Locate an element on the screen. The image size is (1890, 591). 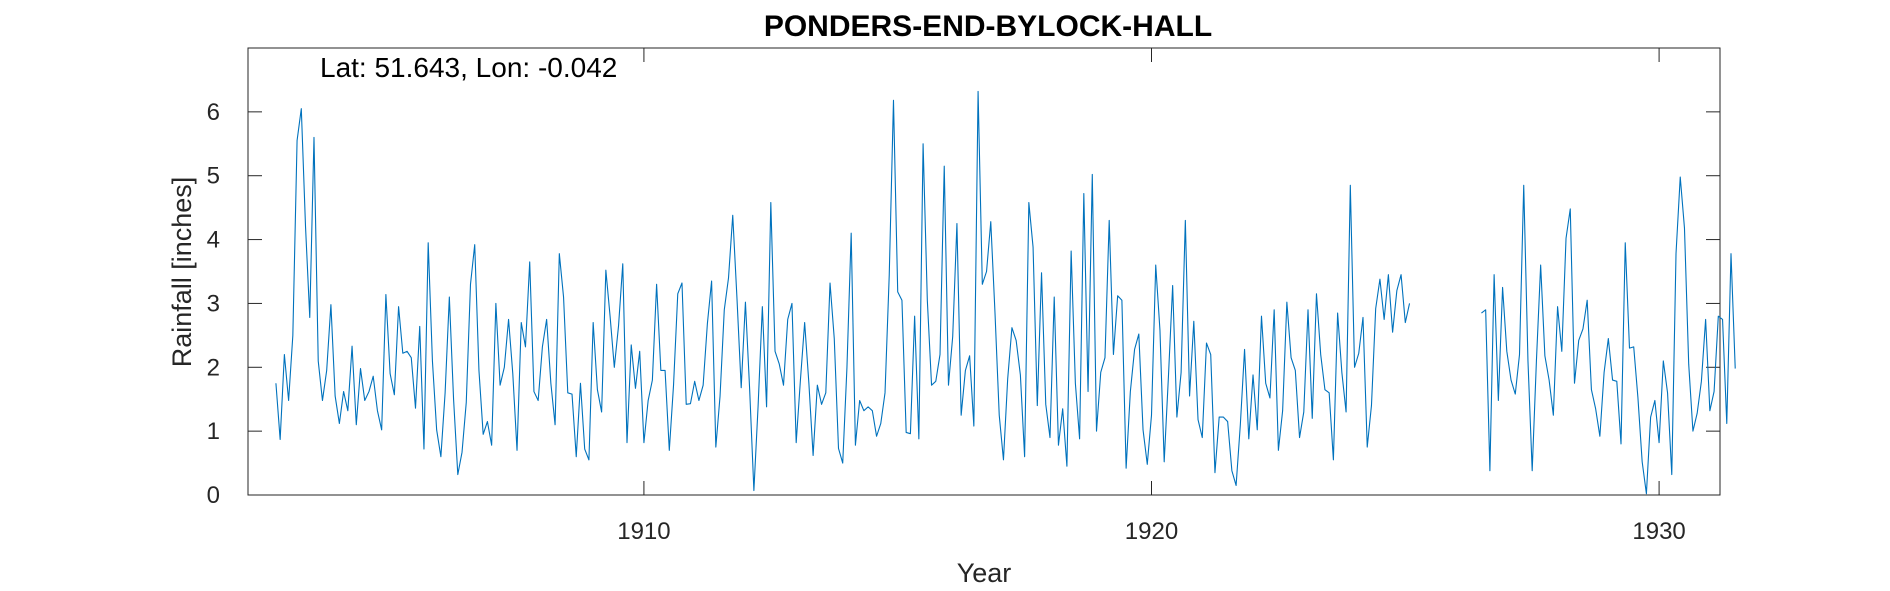
y-tick-label: 3 is located at coordinates (213, 303).